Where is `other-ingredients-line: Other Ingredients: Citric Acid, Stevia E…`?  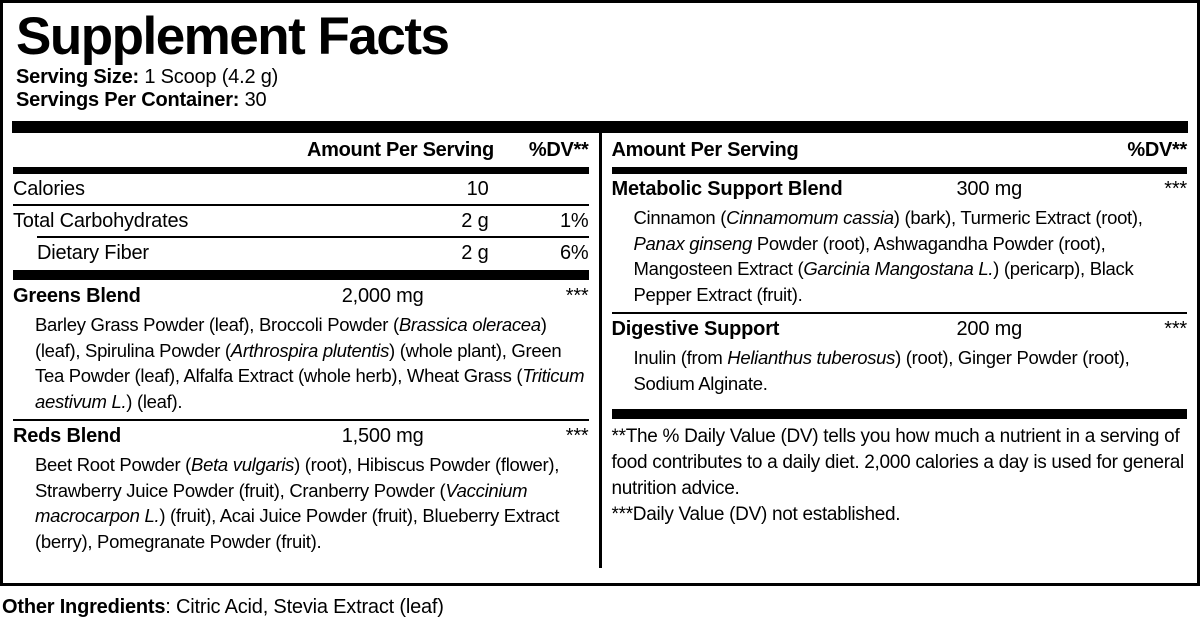
other-ingredients-line: Other Ingredients: Citric Acid, Stevia E… is located at coordinates (601, 607).